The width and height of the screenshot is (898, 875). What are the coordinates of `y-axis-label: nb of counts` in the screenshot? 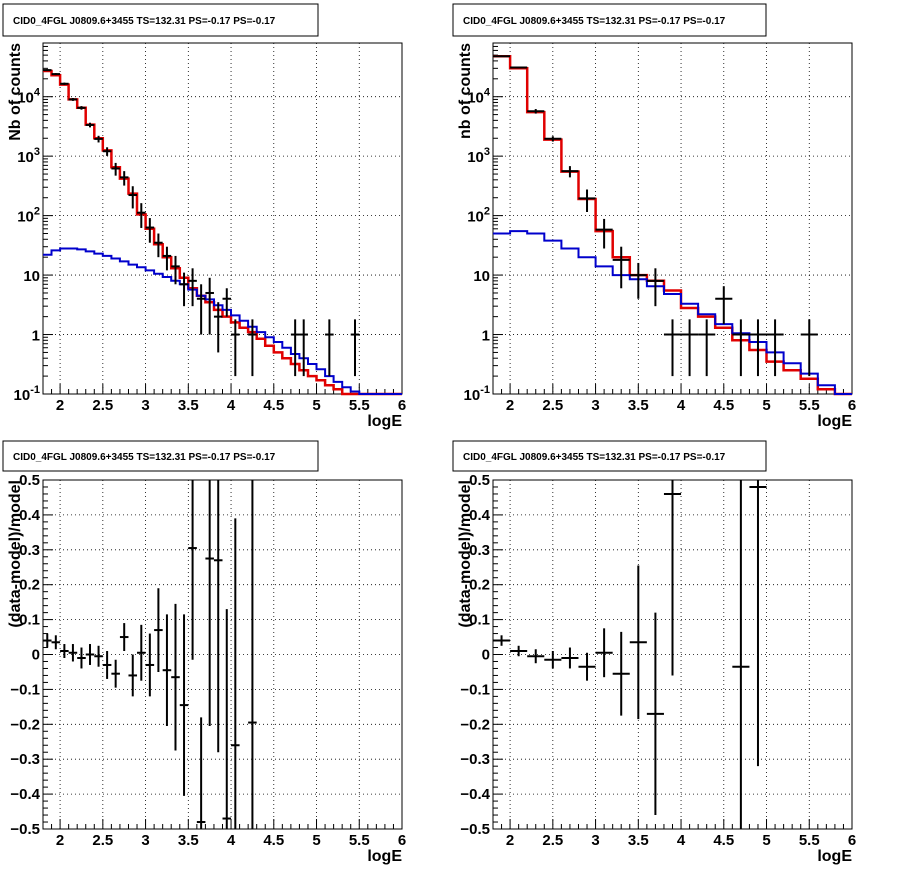 It's located at (465, 91).